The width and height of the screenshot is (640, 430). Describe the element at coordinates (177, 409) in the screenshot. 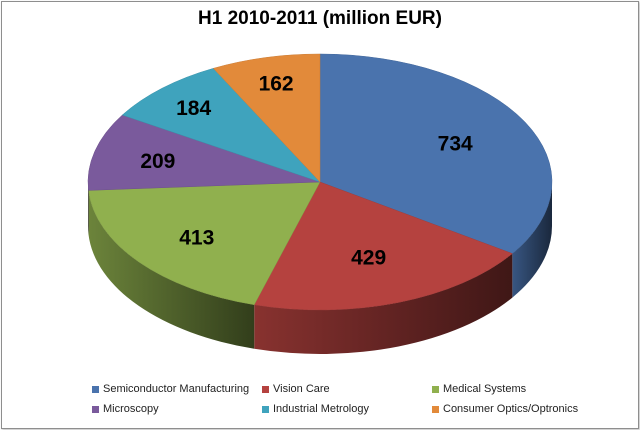

I see `legend-item-microscopy: Microscopy` at that location.